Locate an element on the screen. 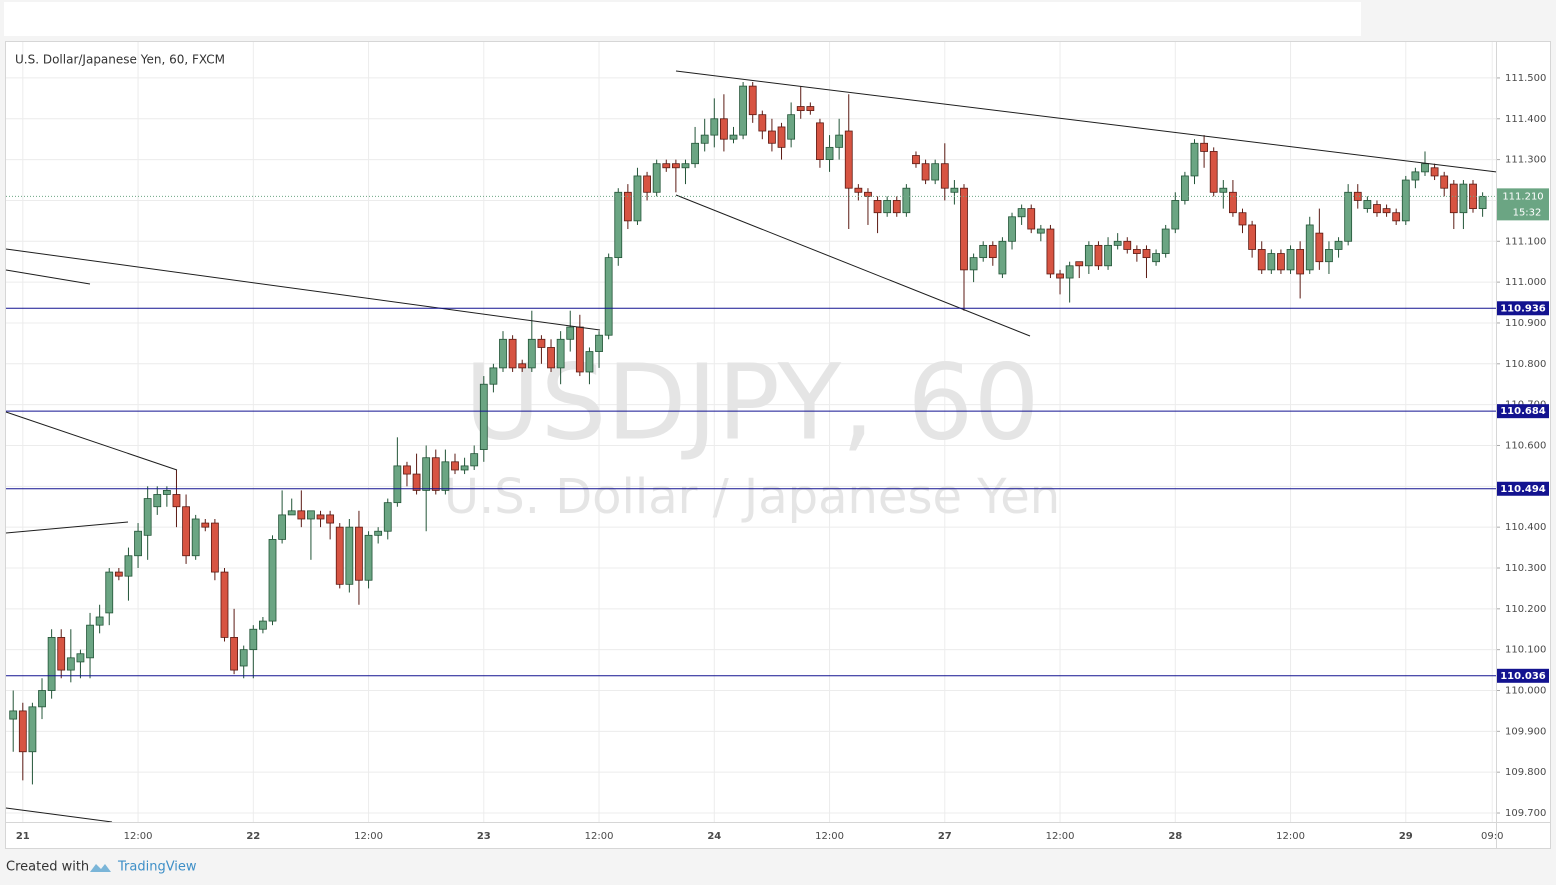  level-label: 110.684 is located at coordinates (1523, 411).